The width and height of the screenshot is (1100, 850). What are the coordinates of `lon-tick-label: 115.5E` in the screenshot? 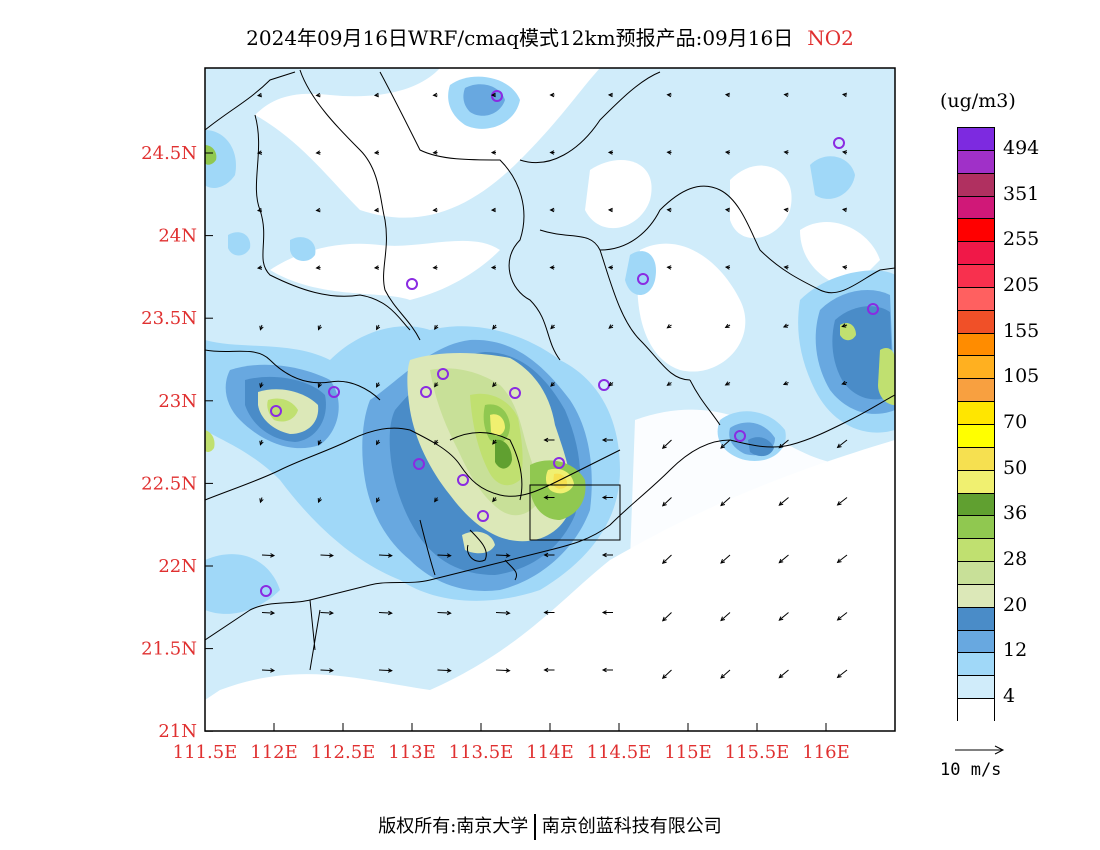 It's located at (757, 752).